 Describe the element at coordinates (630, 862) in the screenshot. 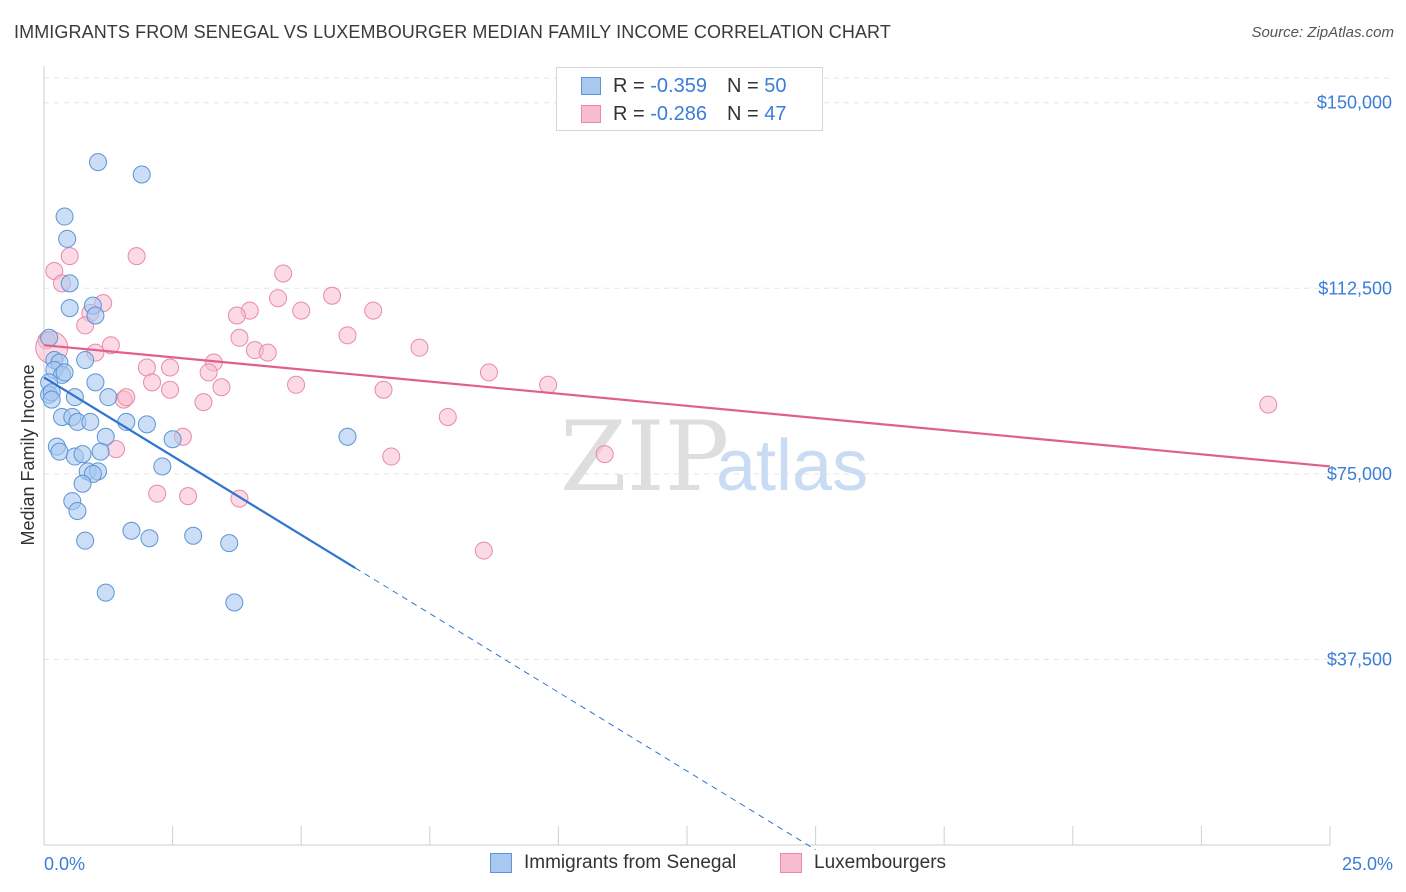

I see `senegal-legend-label: Immigrants from Senegal` at that location.